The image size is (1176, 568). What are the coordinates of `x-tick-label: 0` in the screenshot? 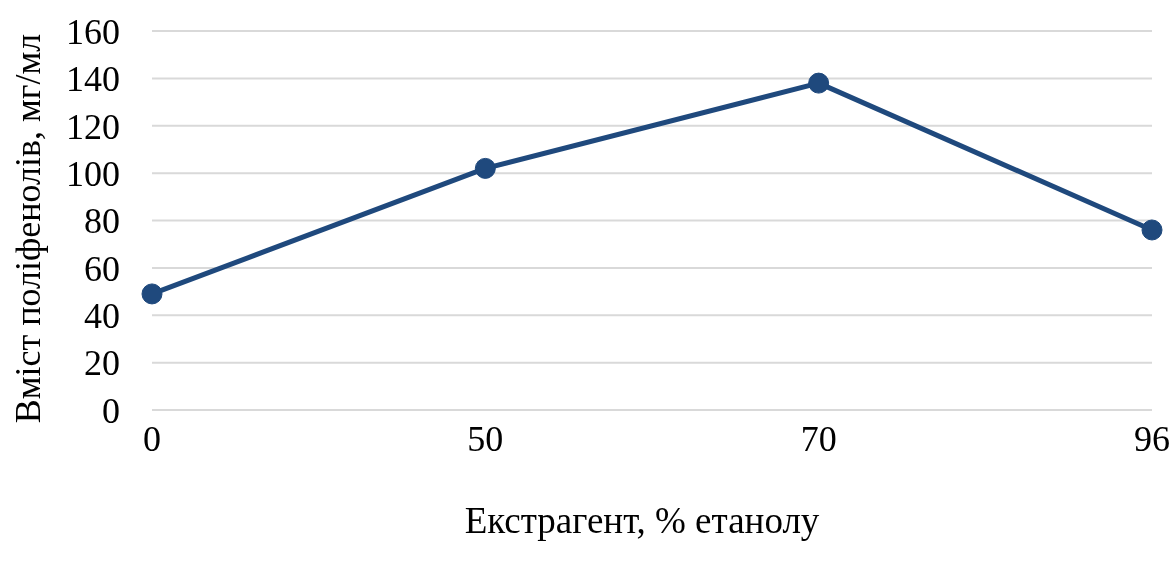 It's located at (152, 438).